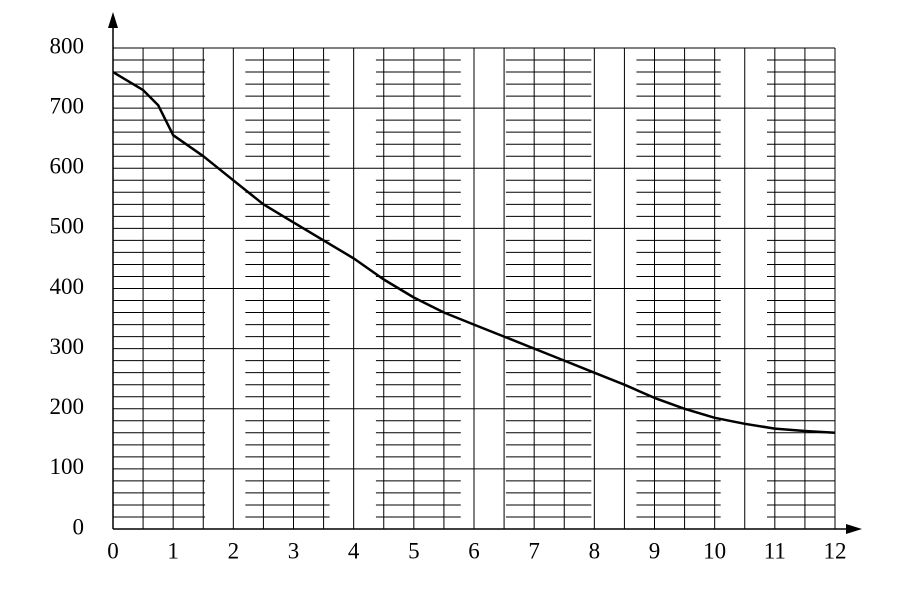 This screenshot has width=910, height=598. I want to click on x-tick-label: 1, so click(173, 550).